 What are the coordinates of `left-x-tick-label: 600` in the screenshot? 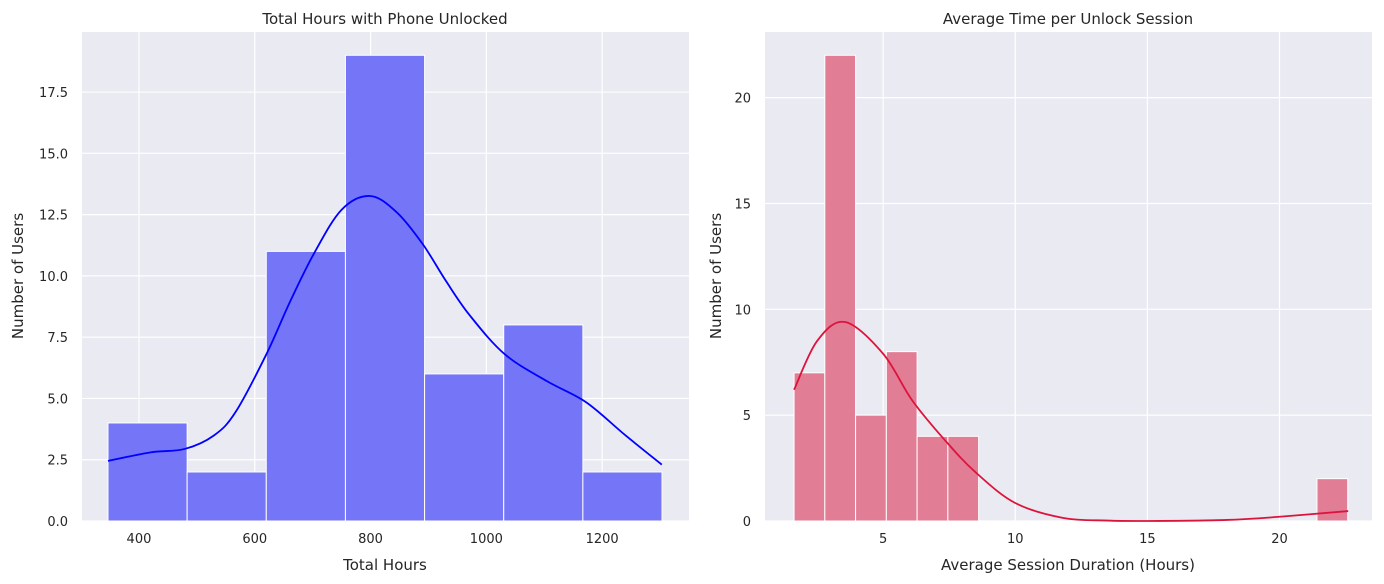 It's located at (254, 539).